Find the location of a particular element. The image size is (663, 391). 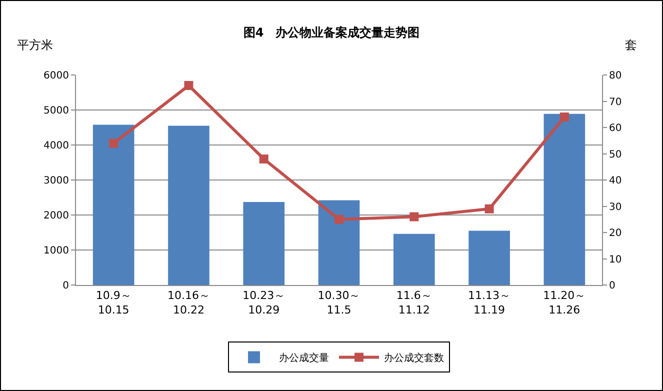

y-tick-label: 0 is located at coordinates (65, 286).